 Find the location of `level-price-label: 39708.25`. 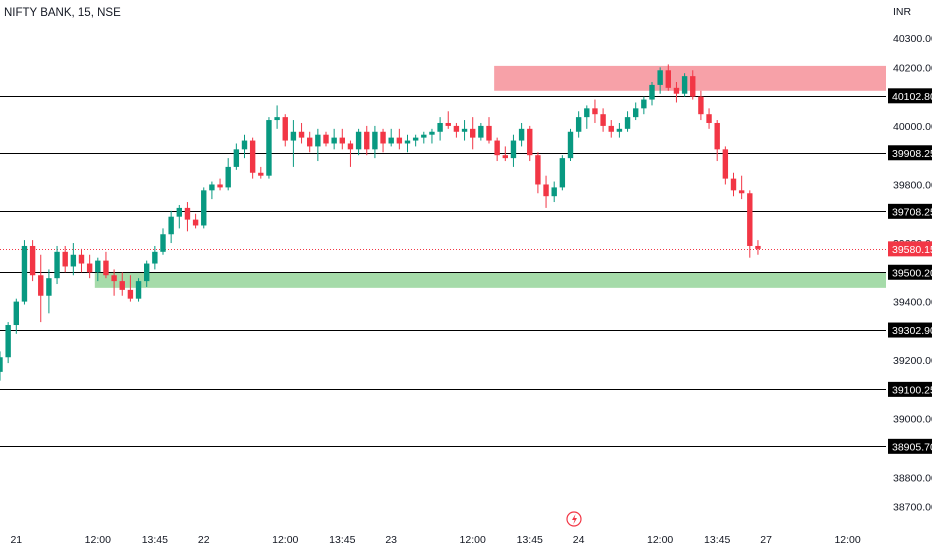

level-price-label: 39708.25 is located at coordinates (910, 211).